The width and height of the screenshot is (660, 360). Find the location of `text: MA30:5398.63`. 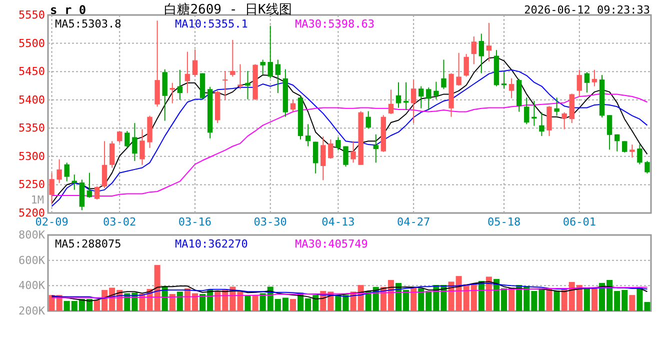

text: MA30:5398.63 is located at coordinates (334, 24).